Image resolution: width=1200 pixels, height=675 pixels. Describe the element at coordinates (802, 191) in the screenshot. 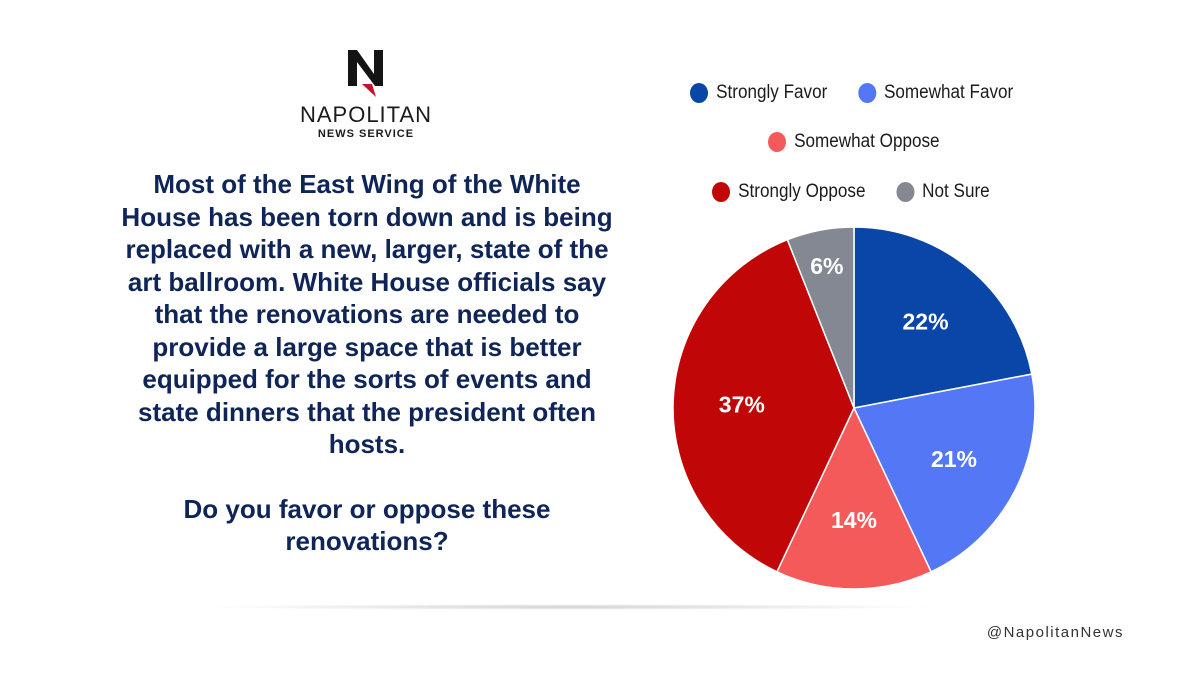

I see `legend-label: Strongly Oppose` at that location.